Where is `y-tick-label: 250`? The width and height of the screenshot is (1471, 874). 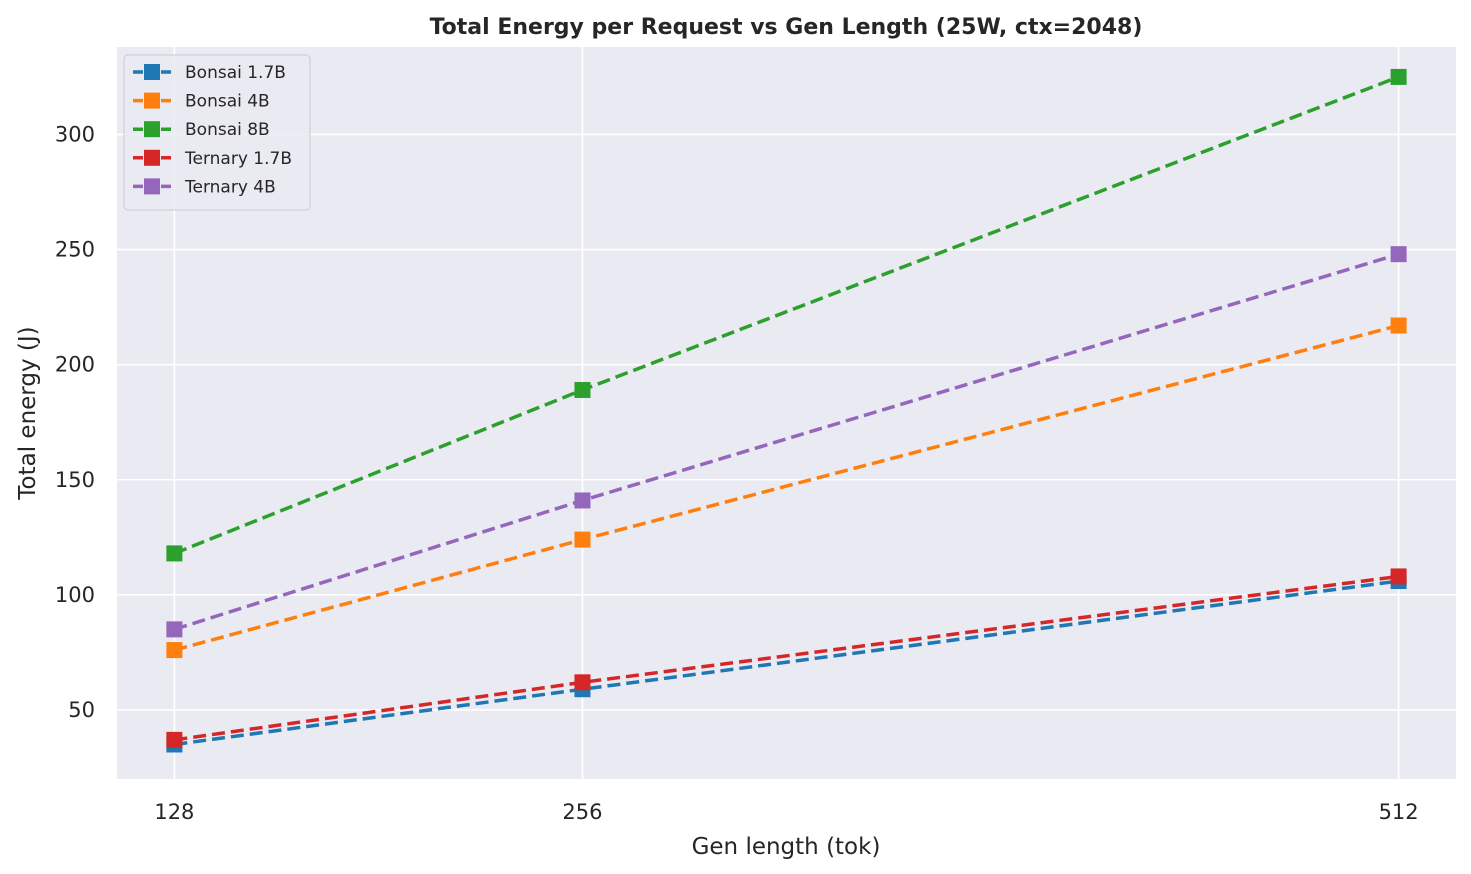
y-tick-label: 250 is located at coordinates (75, 250).